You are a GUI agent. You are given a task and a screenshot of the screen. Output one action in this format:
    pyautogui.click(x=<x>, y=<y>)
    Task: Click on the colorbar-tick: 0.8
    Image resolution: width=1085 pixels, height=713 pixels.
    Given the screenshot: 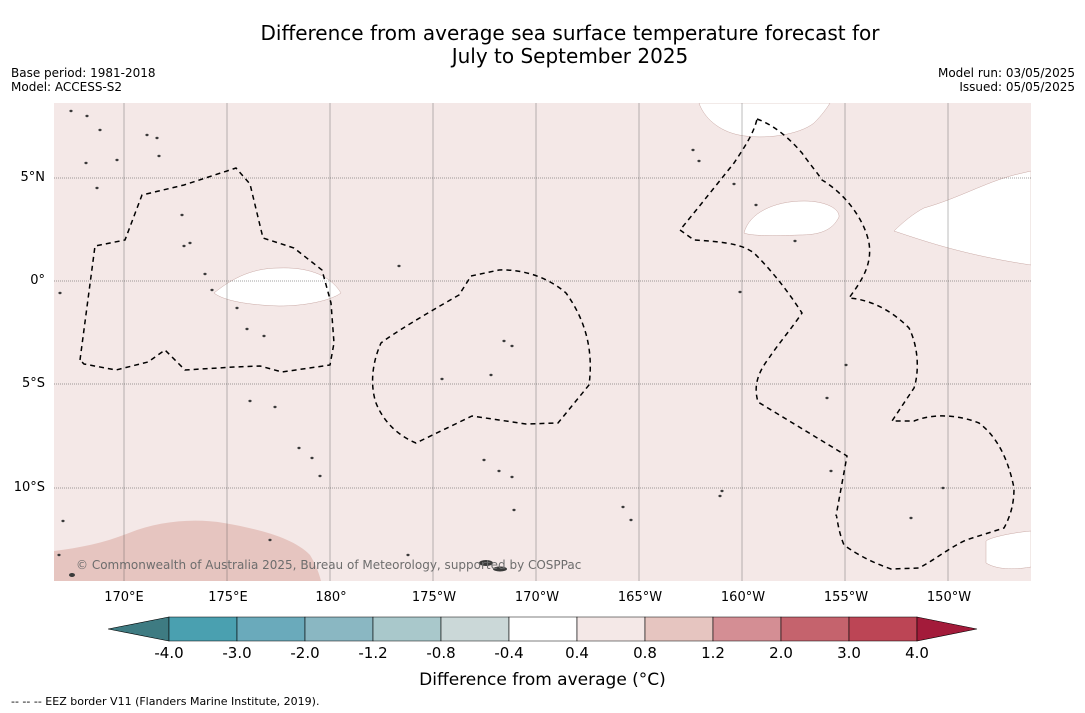 What is the action you would take?
    pyautogui.click(x=645, y=653)
    